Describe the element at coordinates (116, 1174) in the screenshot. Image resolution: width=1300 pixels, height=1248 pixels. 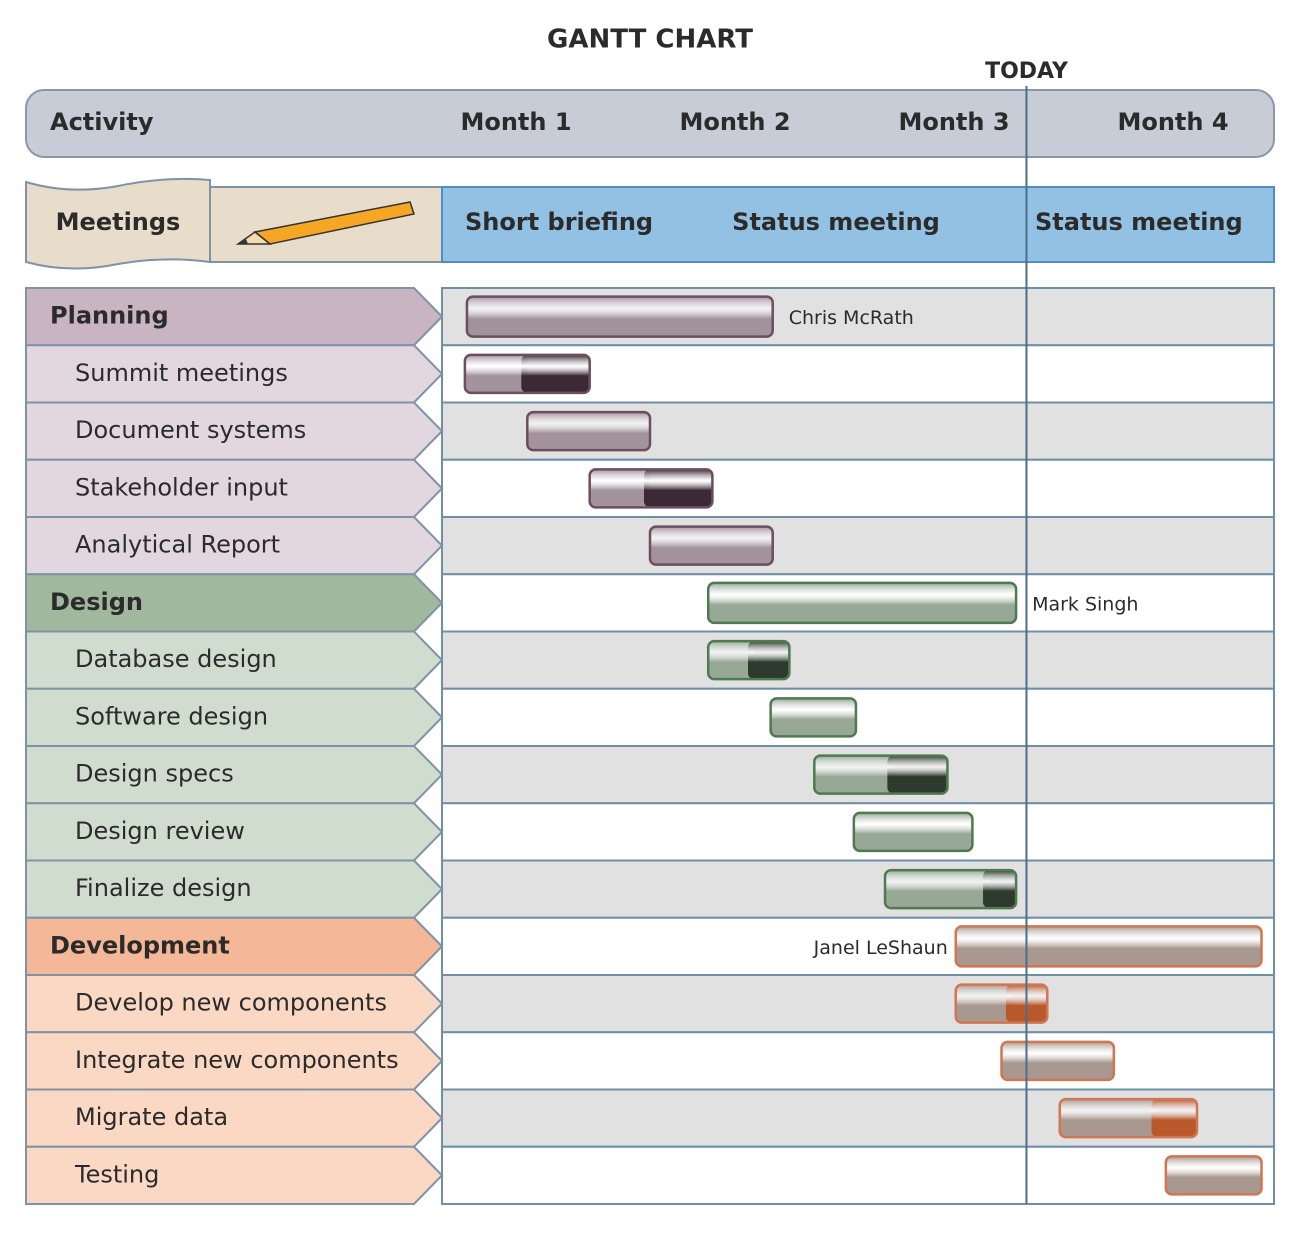
I see `task-label: Testing` at that location.